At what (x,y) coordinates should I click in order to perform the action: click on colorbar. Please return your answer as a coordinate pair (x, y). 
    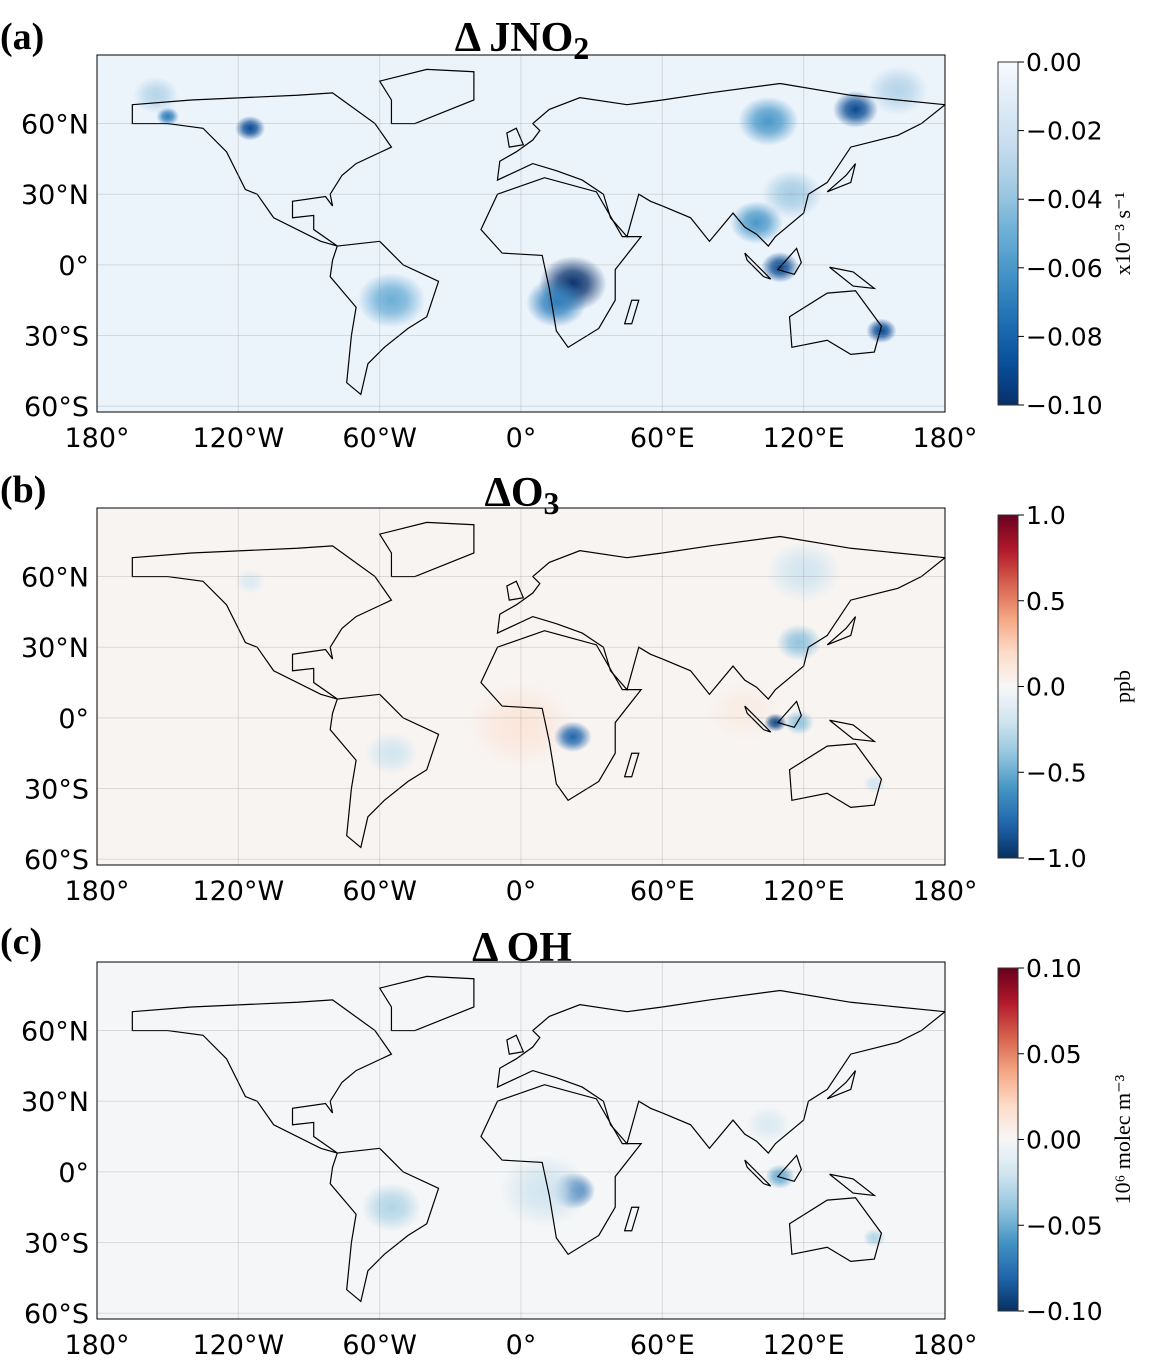
    Looking at the image, I should click on (1008, 686).